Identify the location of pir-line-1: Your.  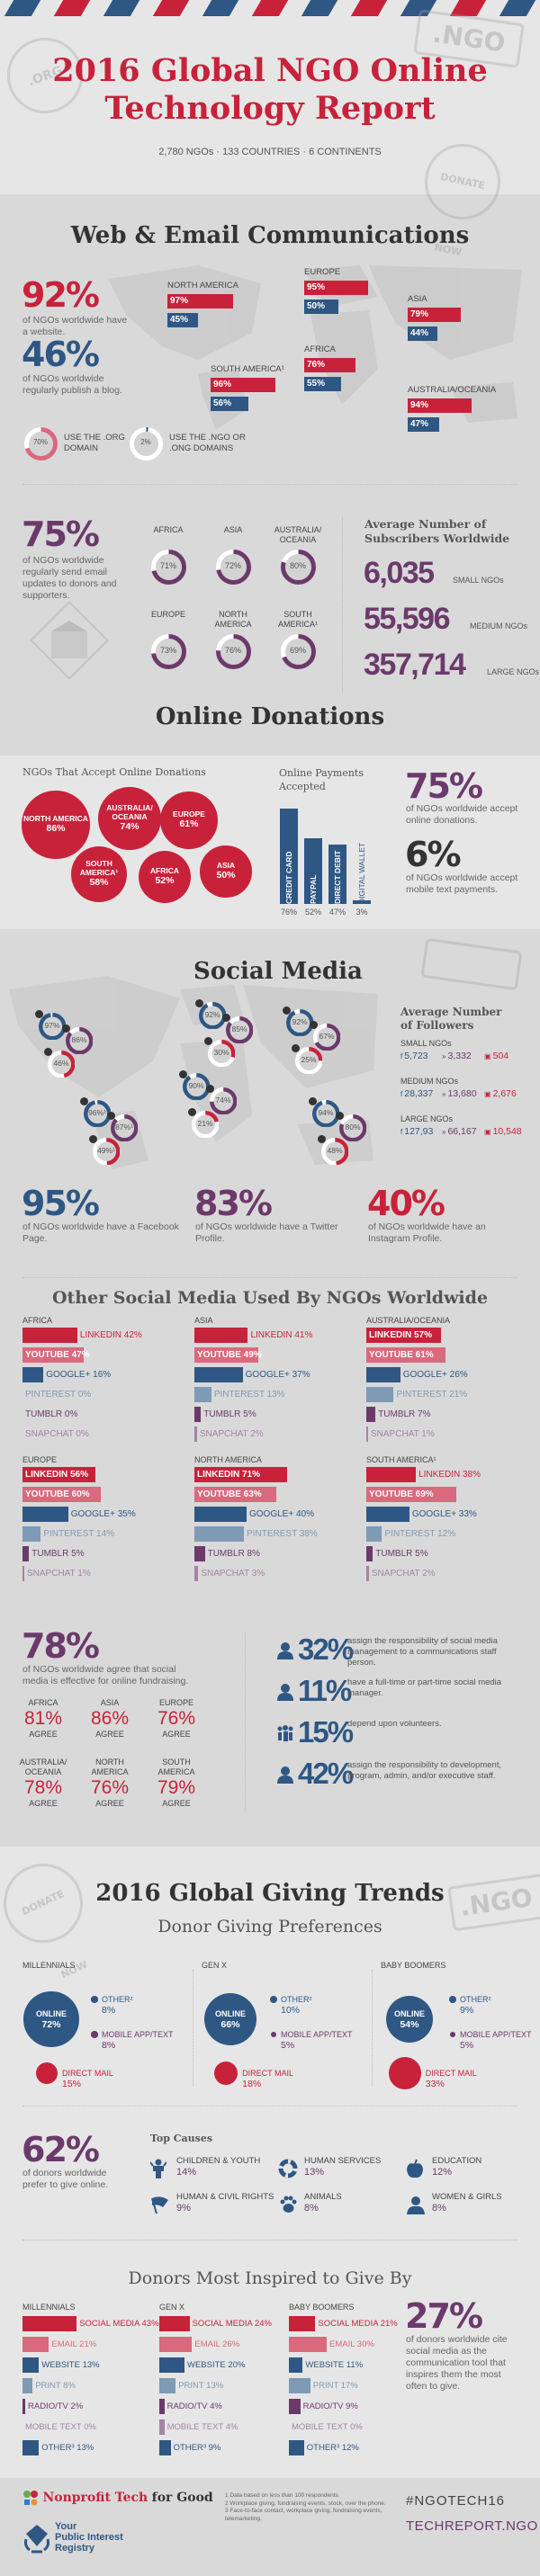
(66, 2526).